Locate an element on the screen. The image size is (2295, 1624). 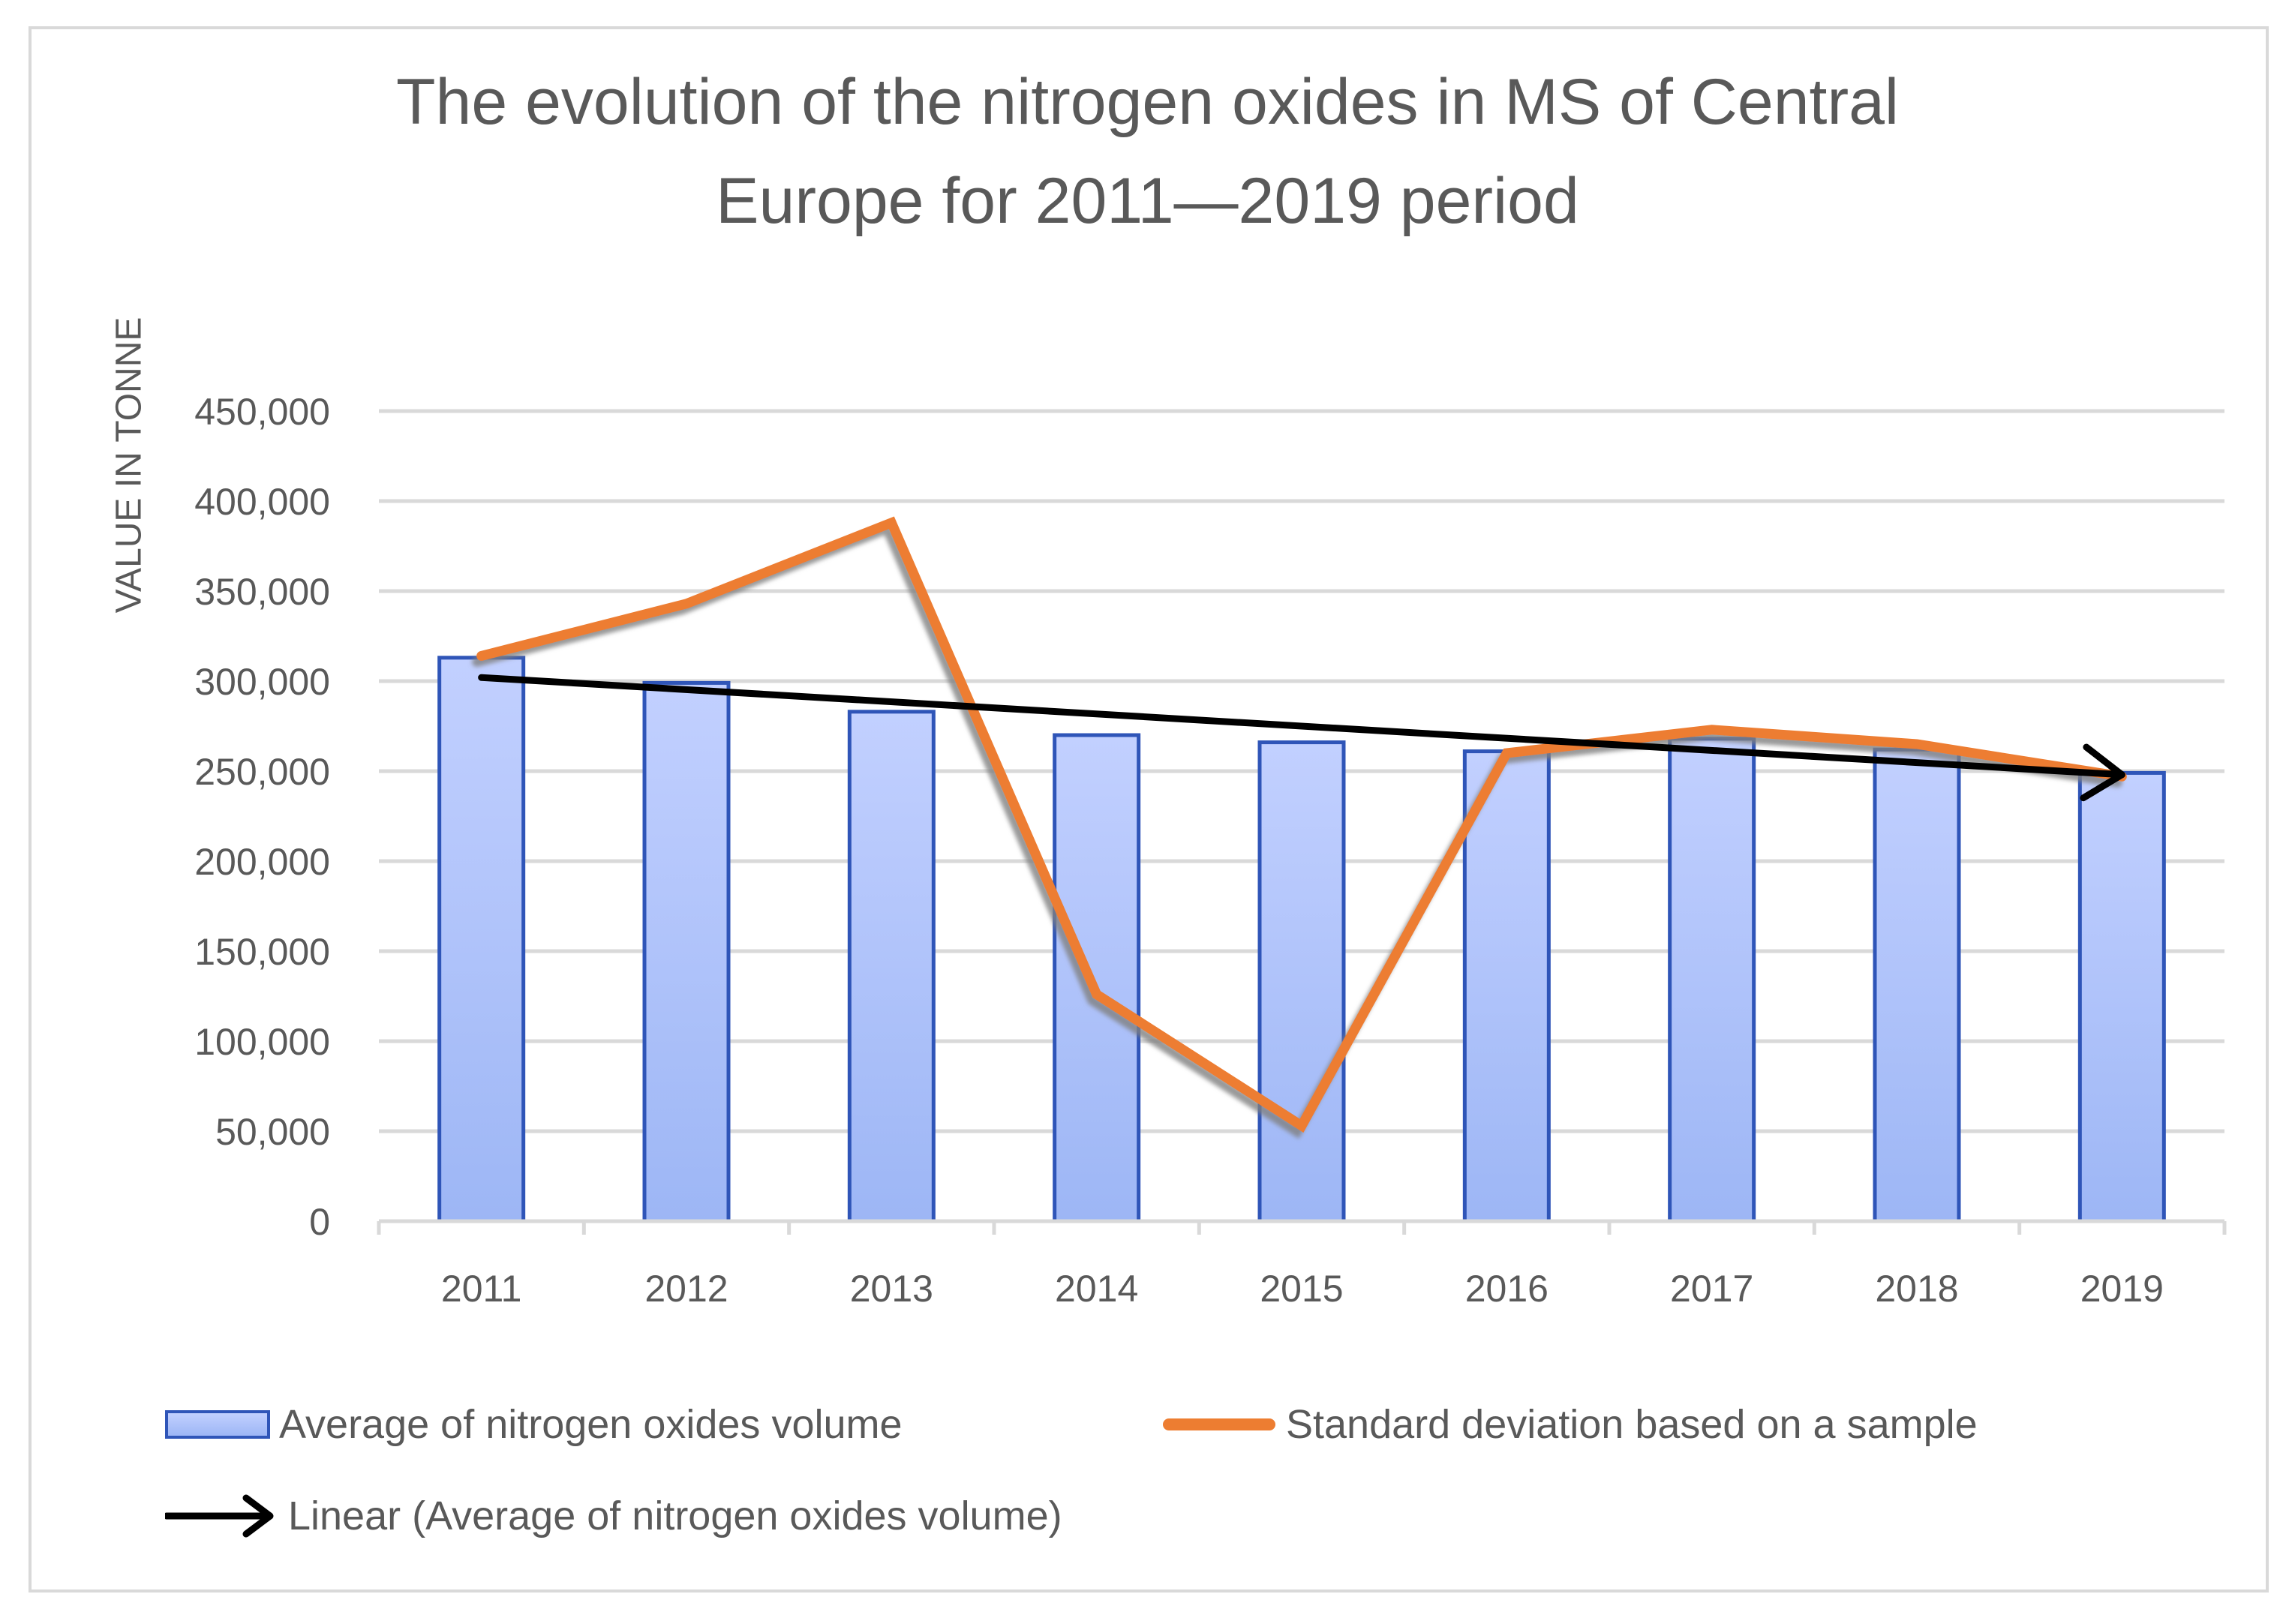
legend-swatch-line is located at coordinates (1219, 1424).